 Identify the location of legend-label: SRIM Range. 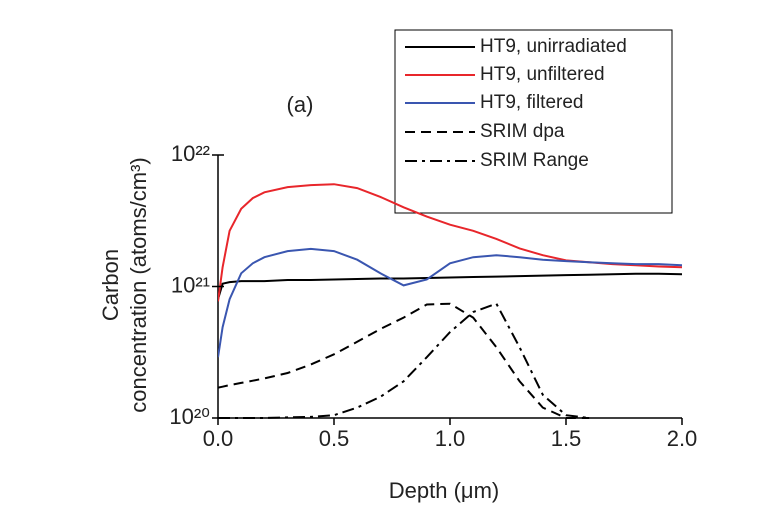
(534, 160).